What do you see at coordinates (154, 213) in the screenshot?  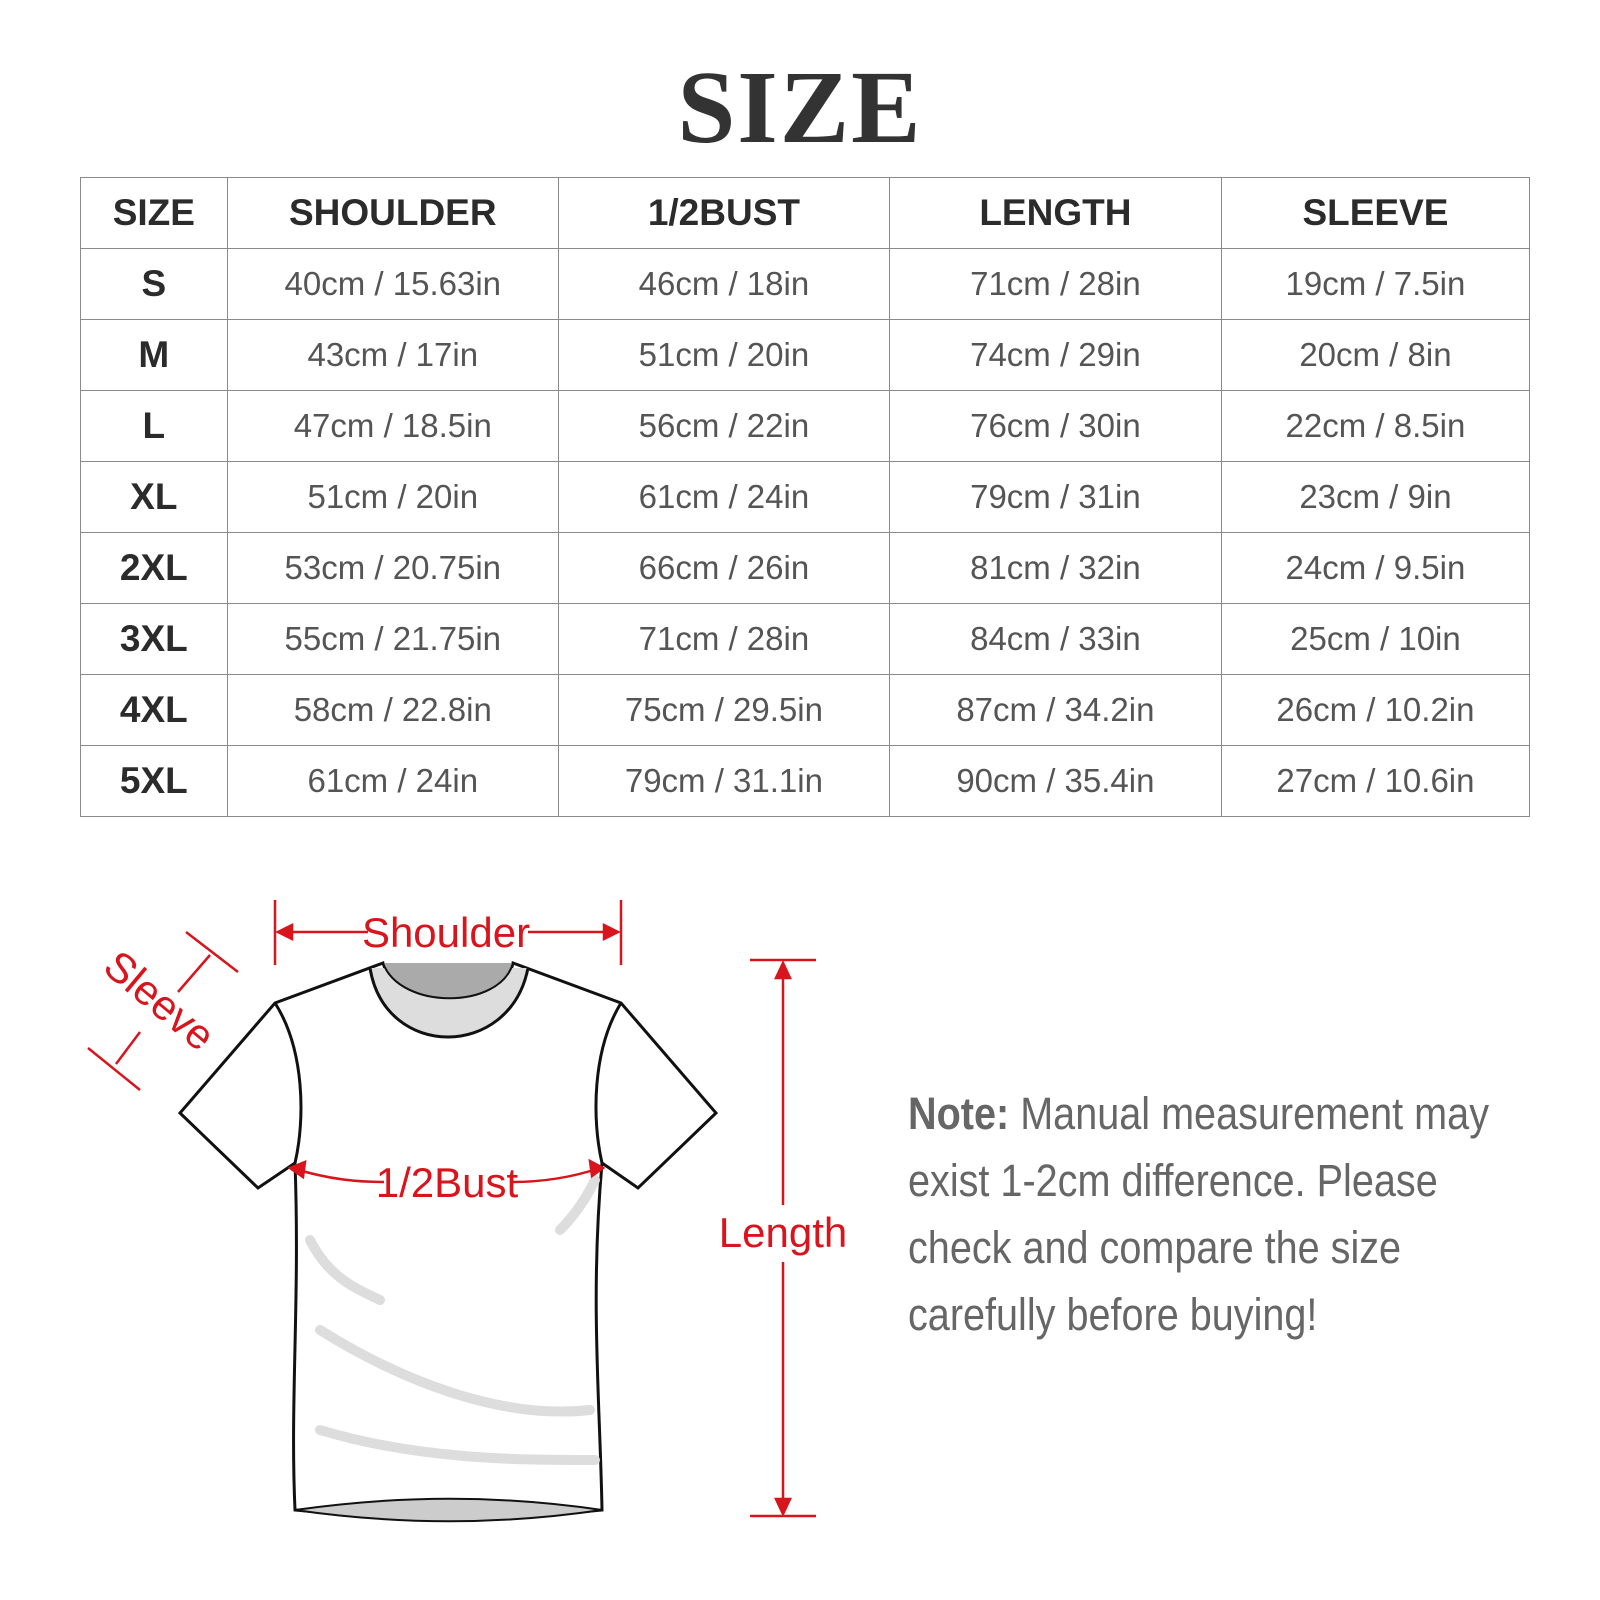 I see `column-header-size: SIZE` at bounding box center [154, 213].